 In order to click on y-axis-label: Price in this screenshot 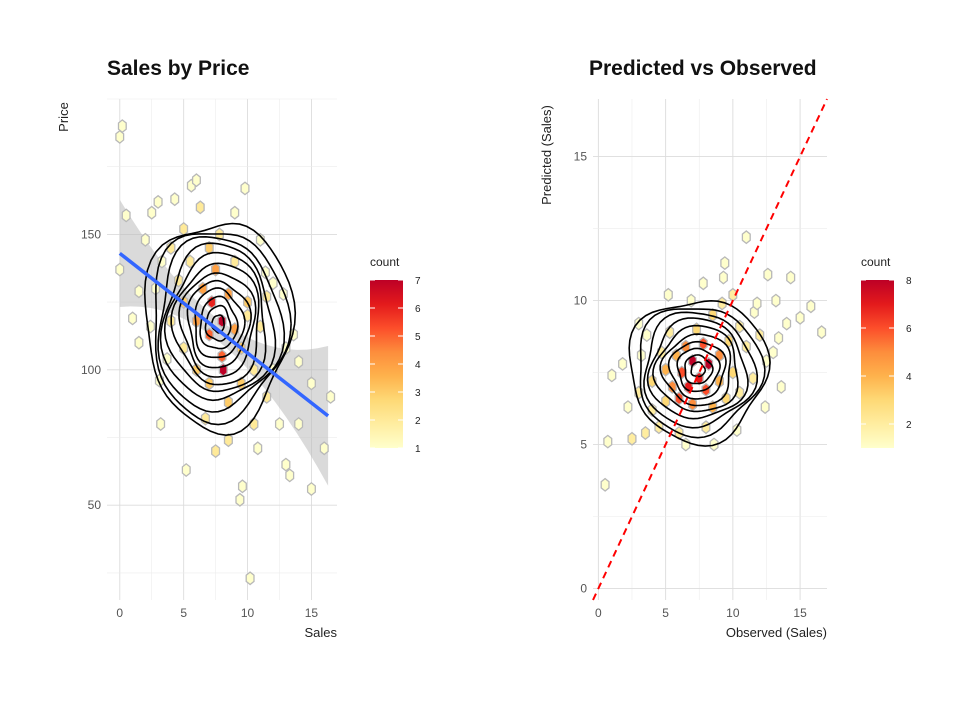, I will do `click(63, 117)`.